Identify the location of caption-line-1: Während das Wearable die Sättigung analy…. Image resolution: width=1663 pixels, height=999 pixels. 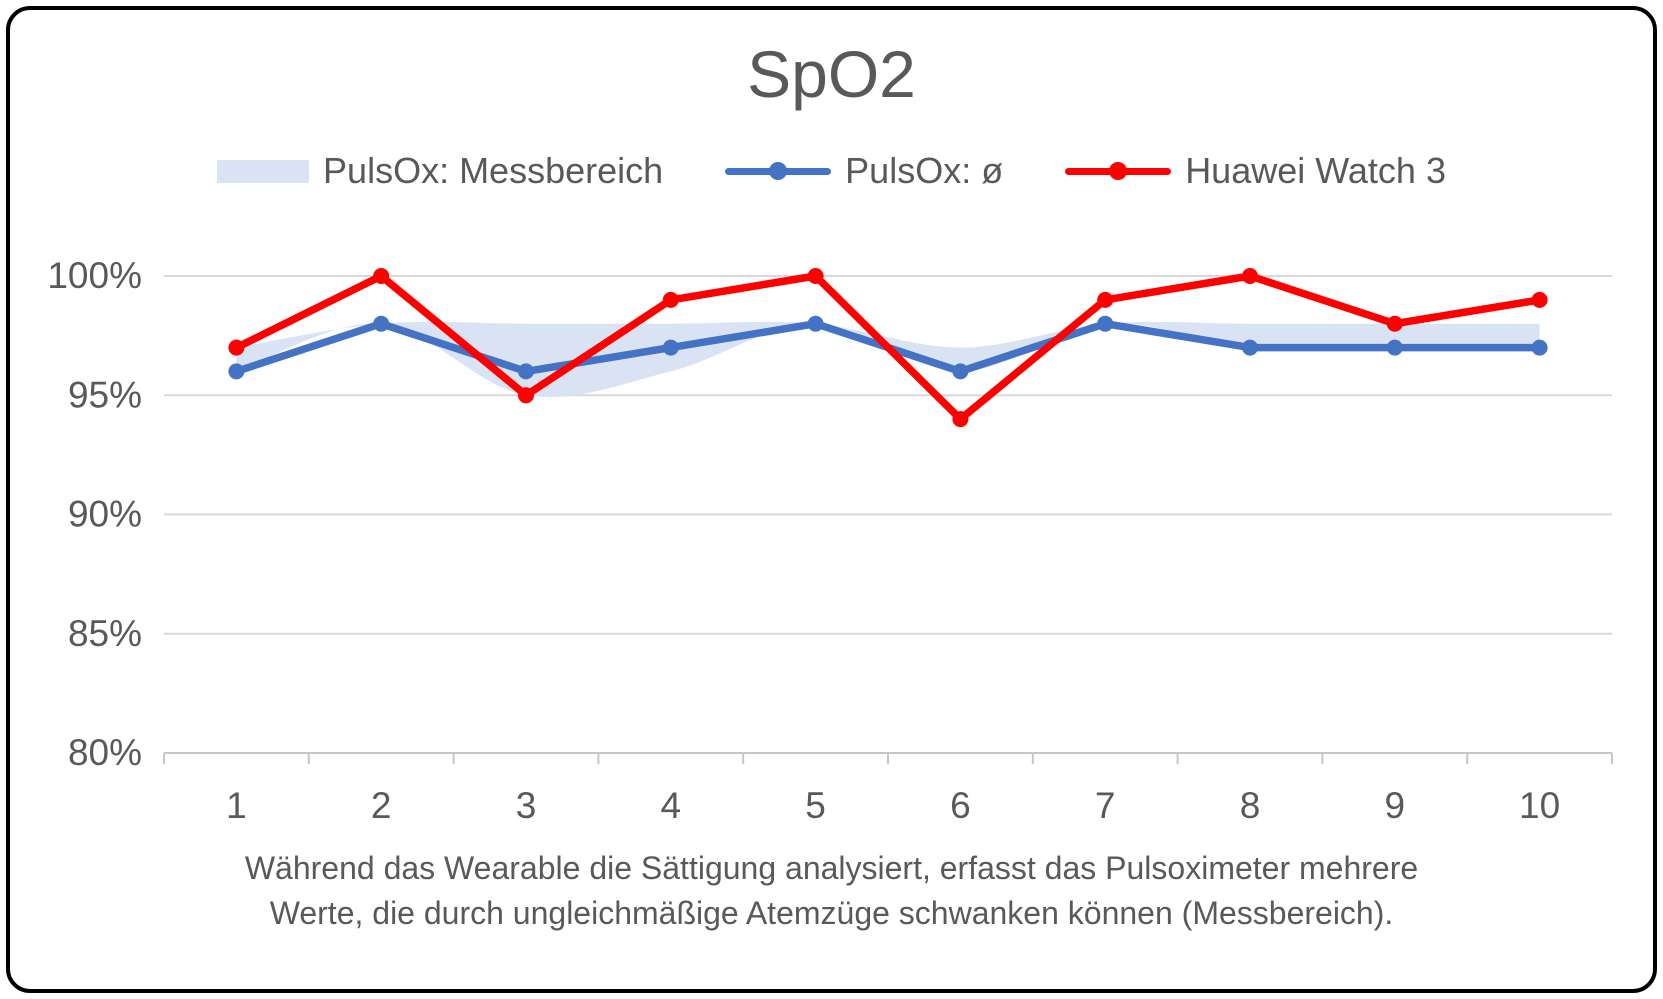
(831, 868).